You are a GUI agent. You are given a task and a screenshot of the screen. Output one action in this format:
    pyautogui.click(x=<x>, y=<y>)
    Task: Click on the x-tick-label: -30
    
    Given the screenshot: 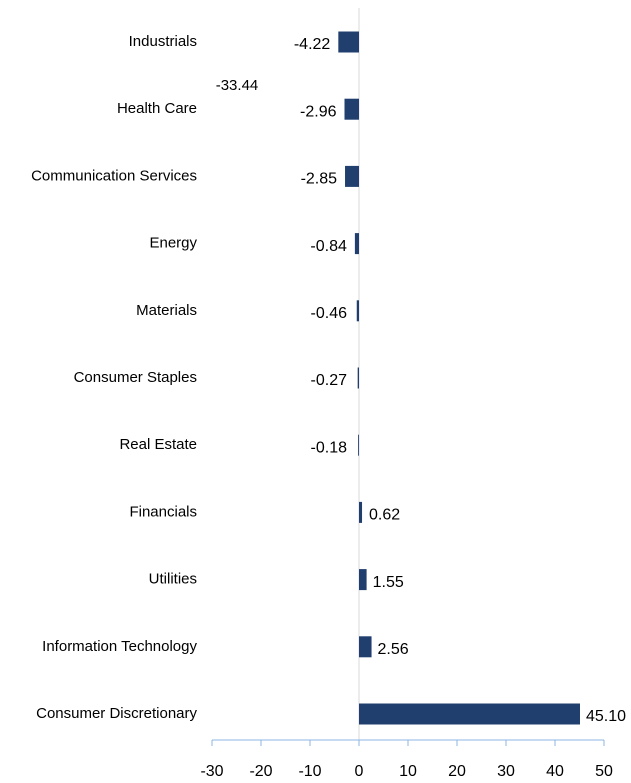 What is the action you would take?
    pyautogui.click(x=211, y=771)
    